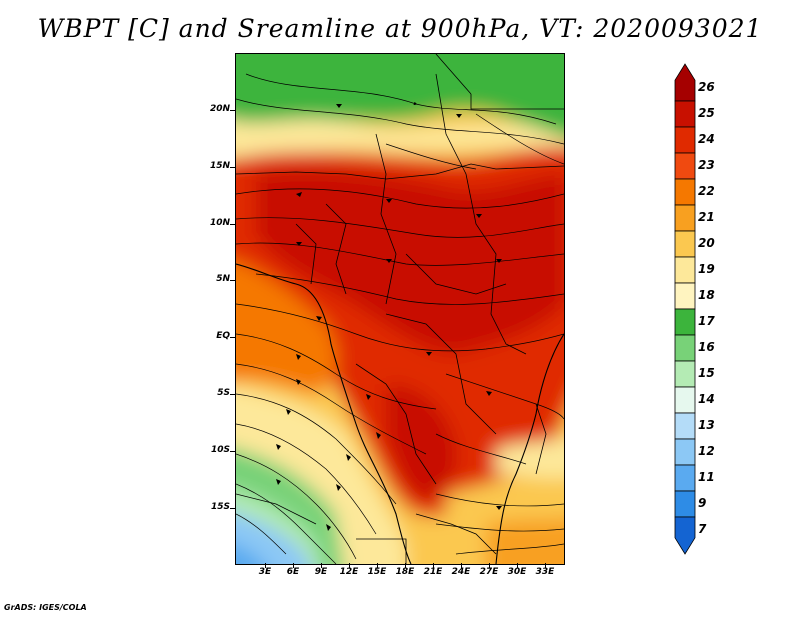  What do you see at coordinates (706, 87) in the screenshot?
I see `colorbar-label: 26` at bounding box center [706, 87].